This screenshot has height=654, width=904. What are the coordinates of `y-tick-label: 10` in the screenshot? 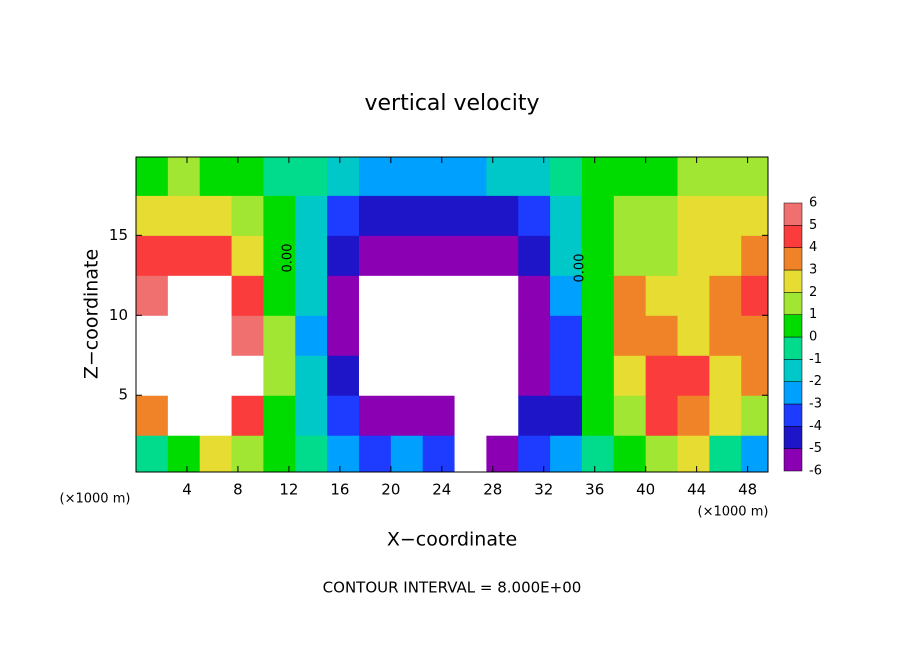 It's located at (118, 315).